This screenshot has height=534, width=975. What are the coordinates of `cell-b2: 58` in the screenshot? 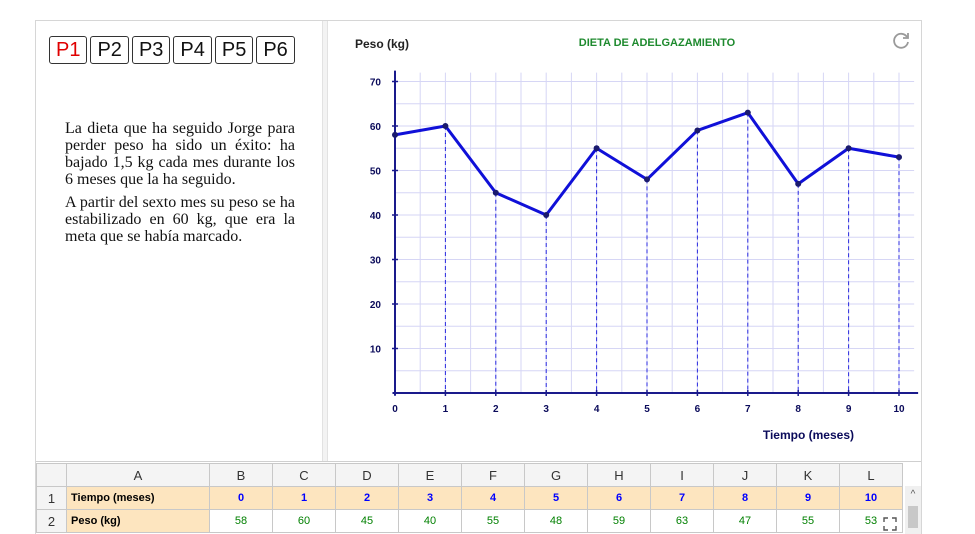 It's located at (241, 521).